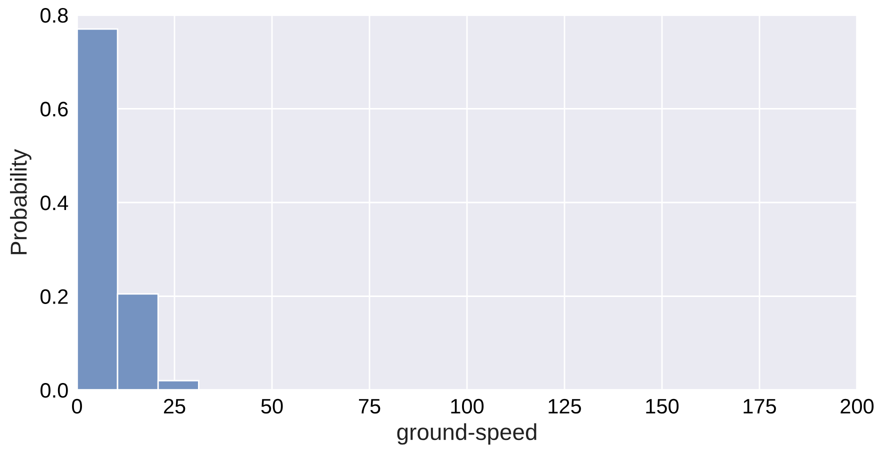 Image resolution: width=882 pixels, height=456 pixels. I want to click on y-tick-label: 0.4, so click(54, 203).